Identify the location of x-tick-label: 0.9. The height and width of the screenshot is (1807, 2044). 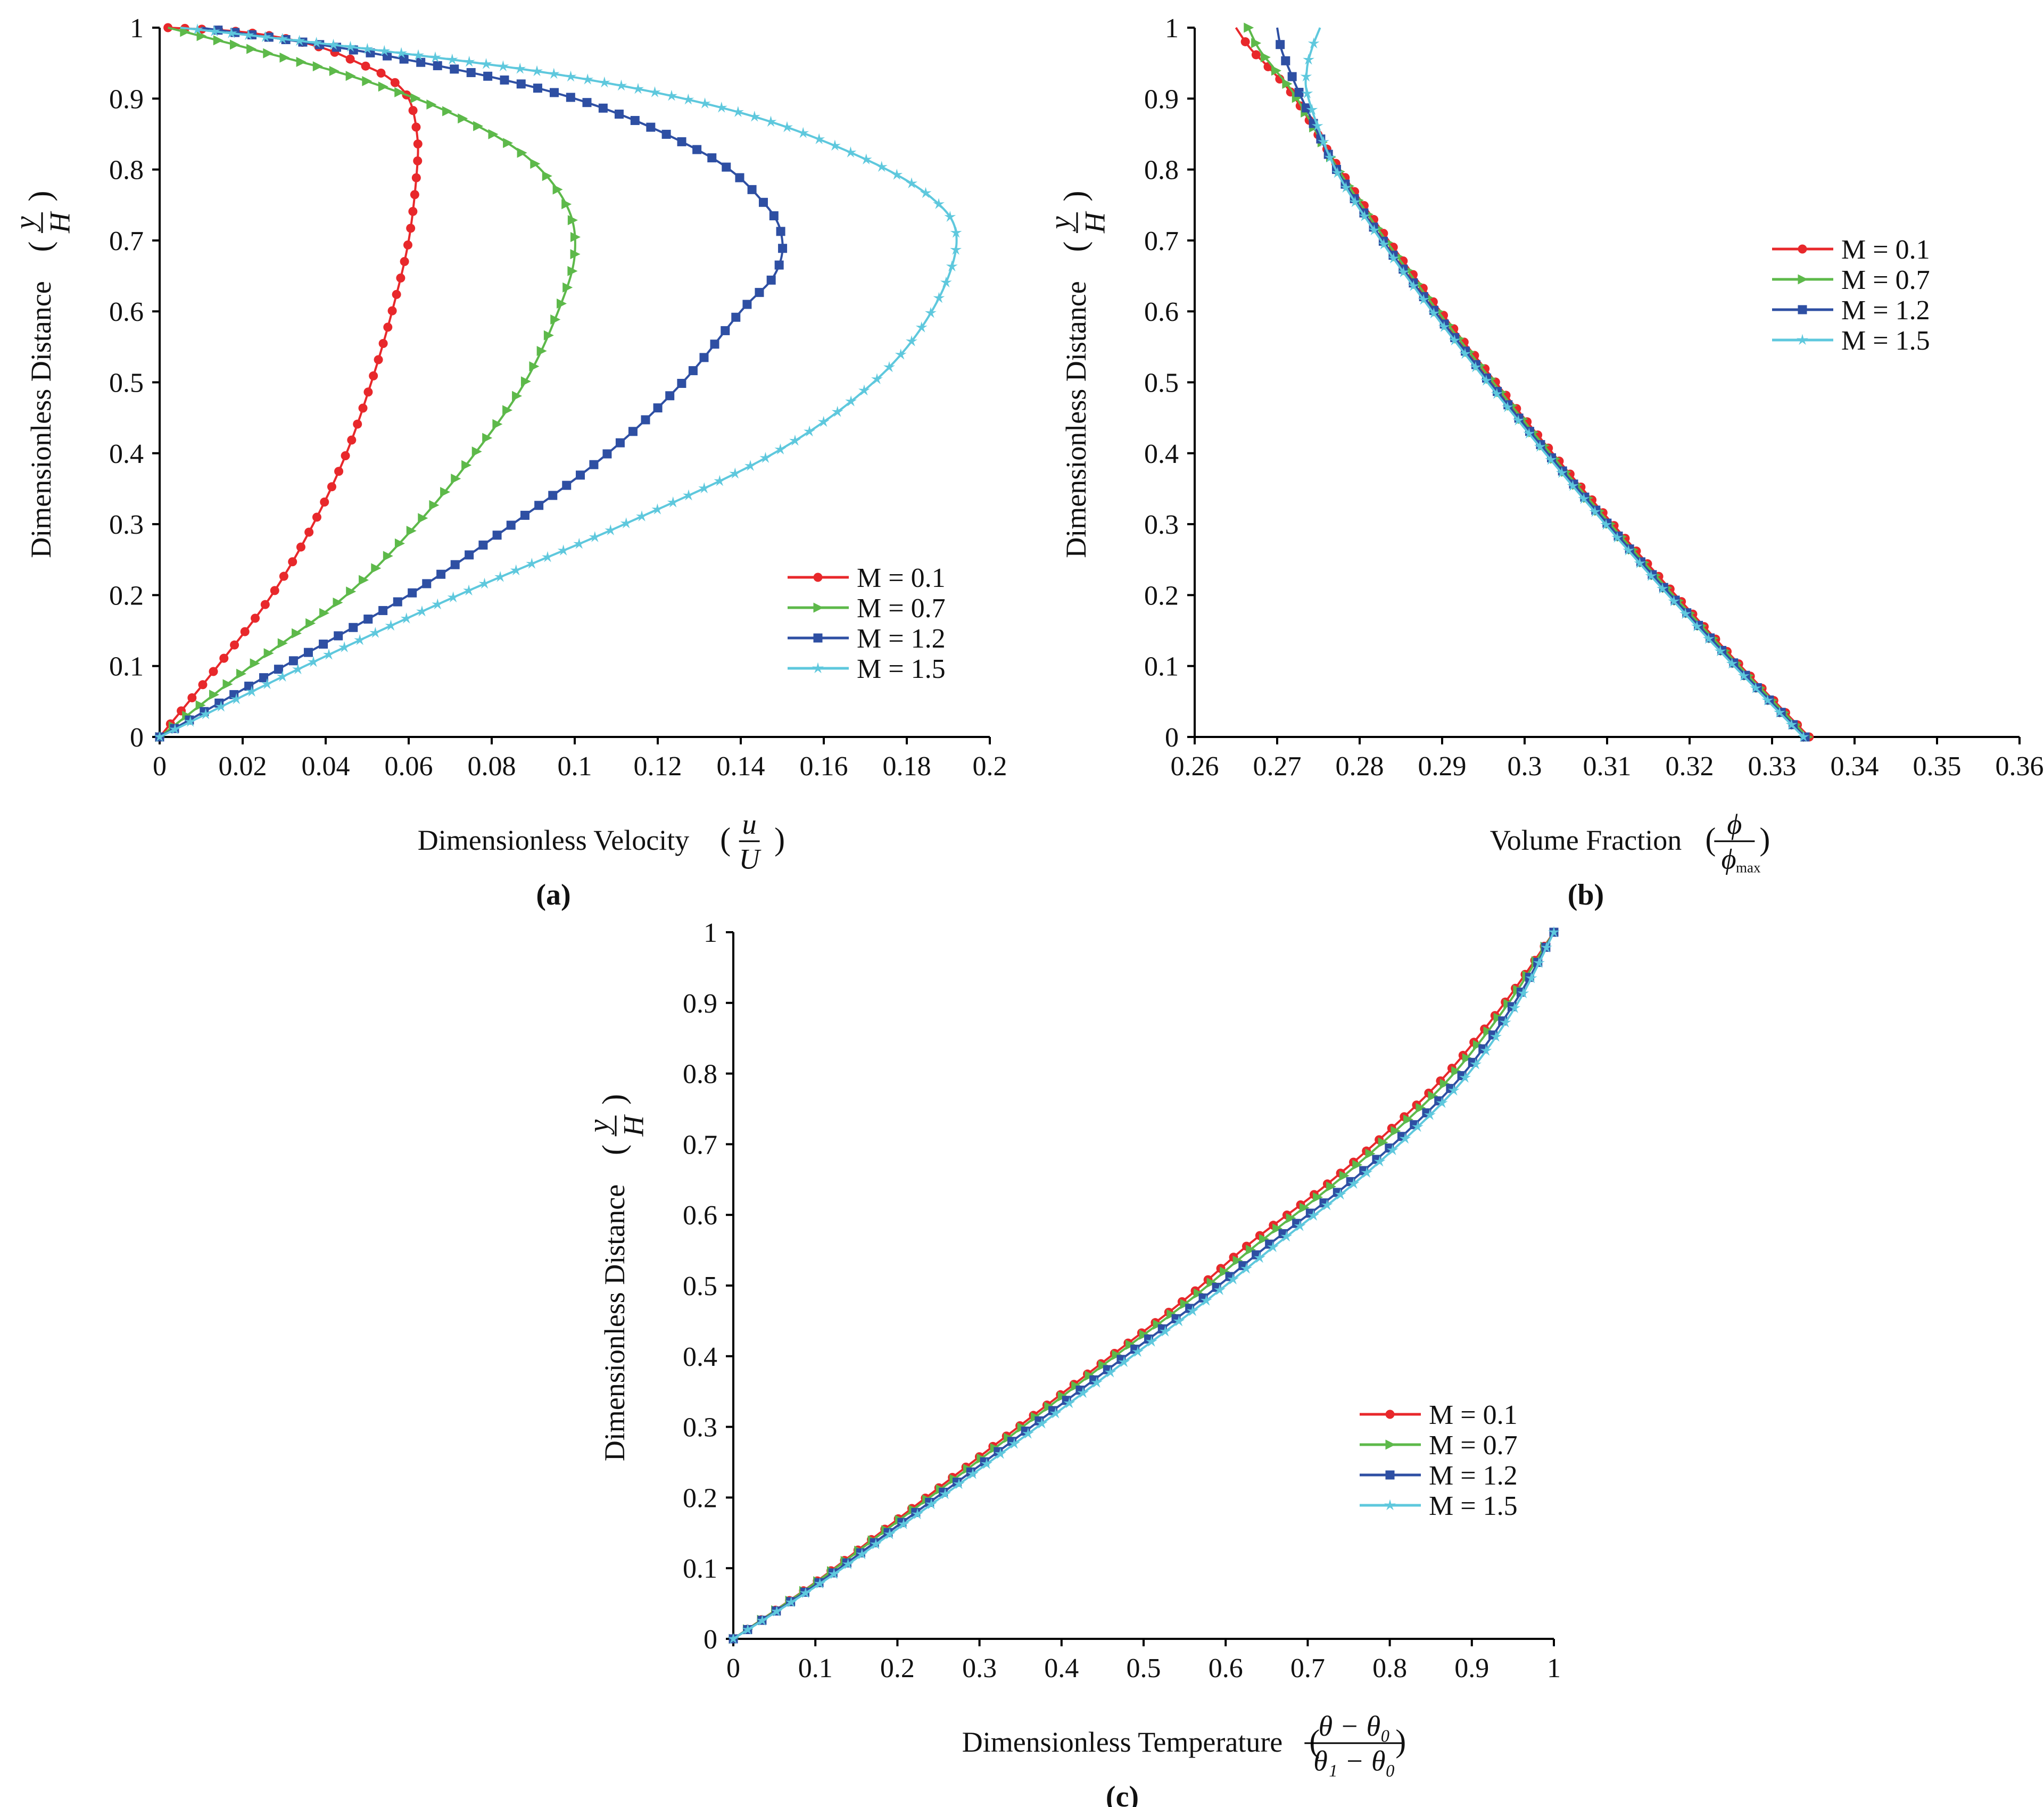
(1471, 1668).